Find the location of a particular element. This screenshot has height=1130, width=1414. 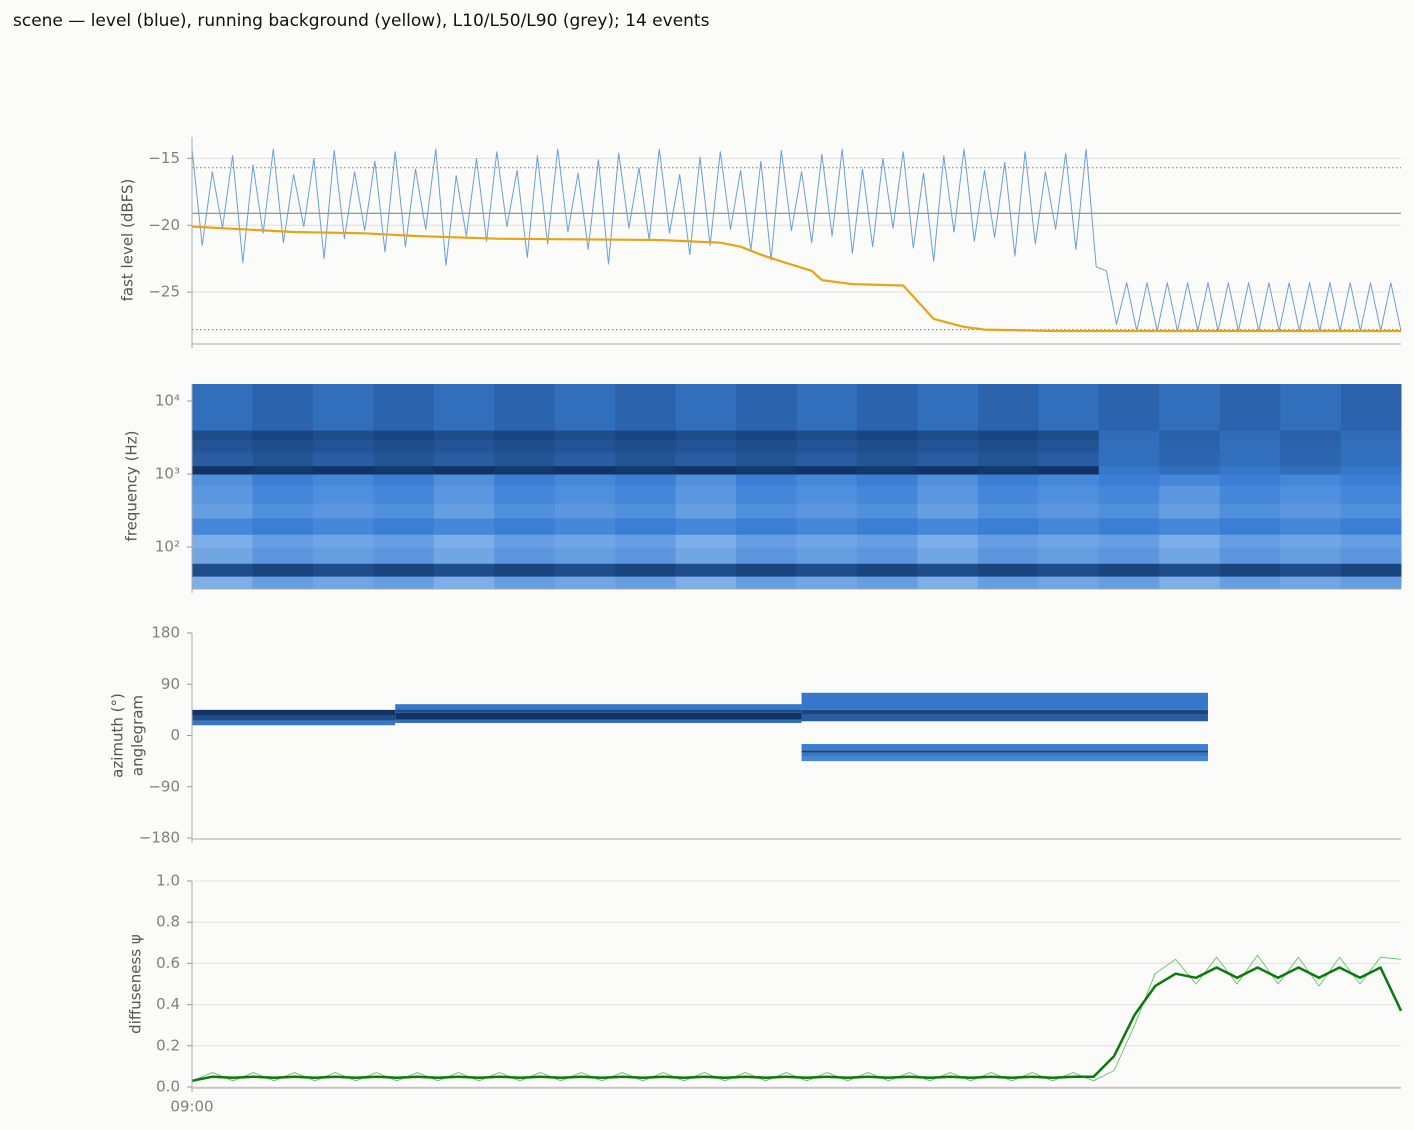

y-tick-label: 0.4 is located at coordinates (168, 1004).